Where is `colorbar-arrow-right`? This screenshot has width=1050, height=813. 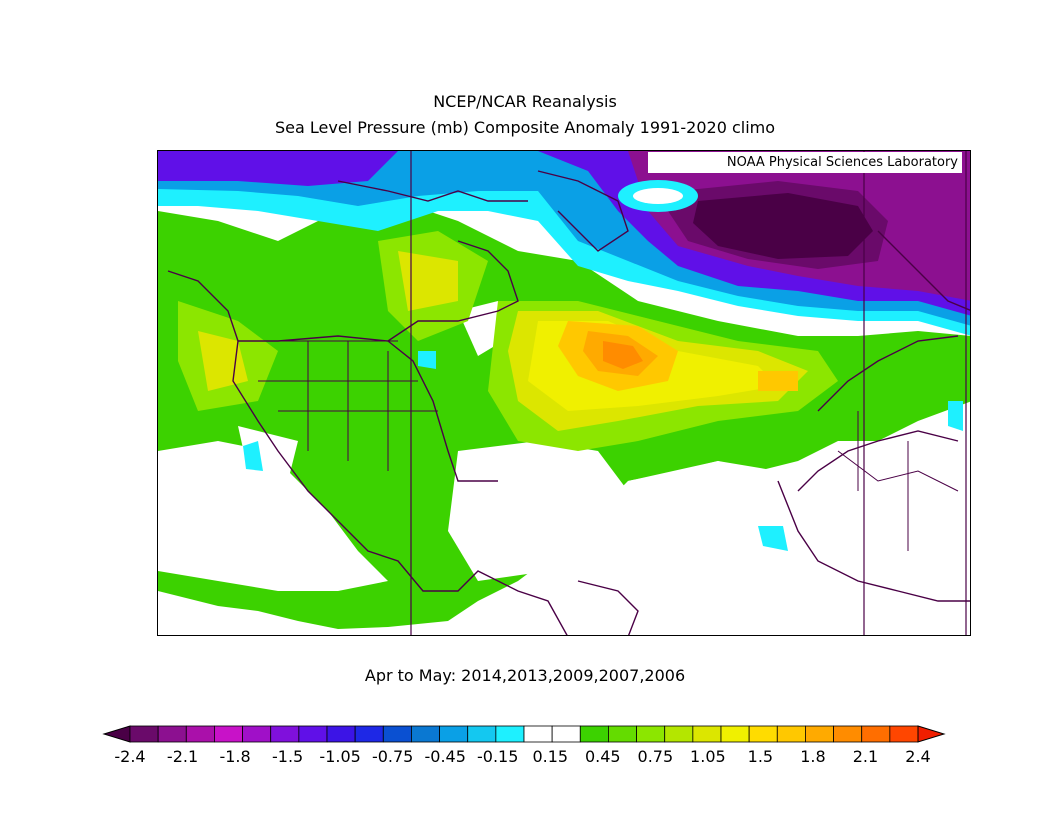
colorbar-arrow-right is located at coordinates (931, 734).